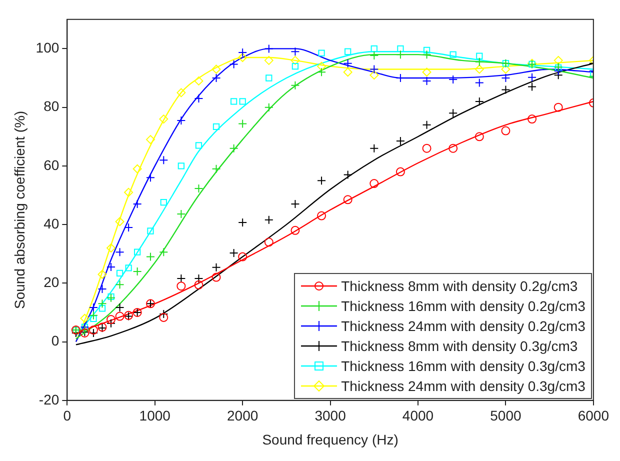 This screenshot has height=461, width=620. Describe the element at coordinates (19, 209) in the screenshot. I see `y-axis-title: Sound absorbing coefficient (%)` at that location.